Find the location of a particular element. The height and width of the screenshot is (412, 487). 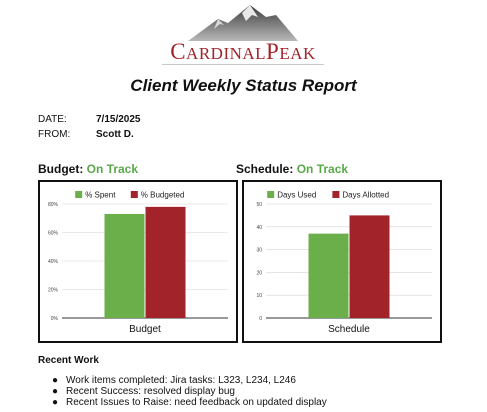

company-logo: CARDINALPEAK is located at coordinates (243, 35).